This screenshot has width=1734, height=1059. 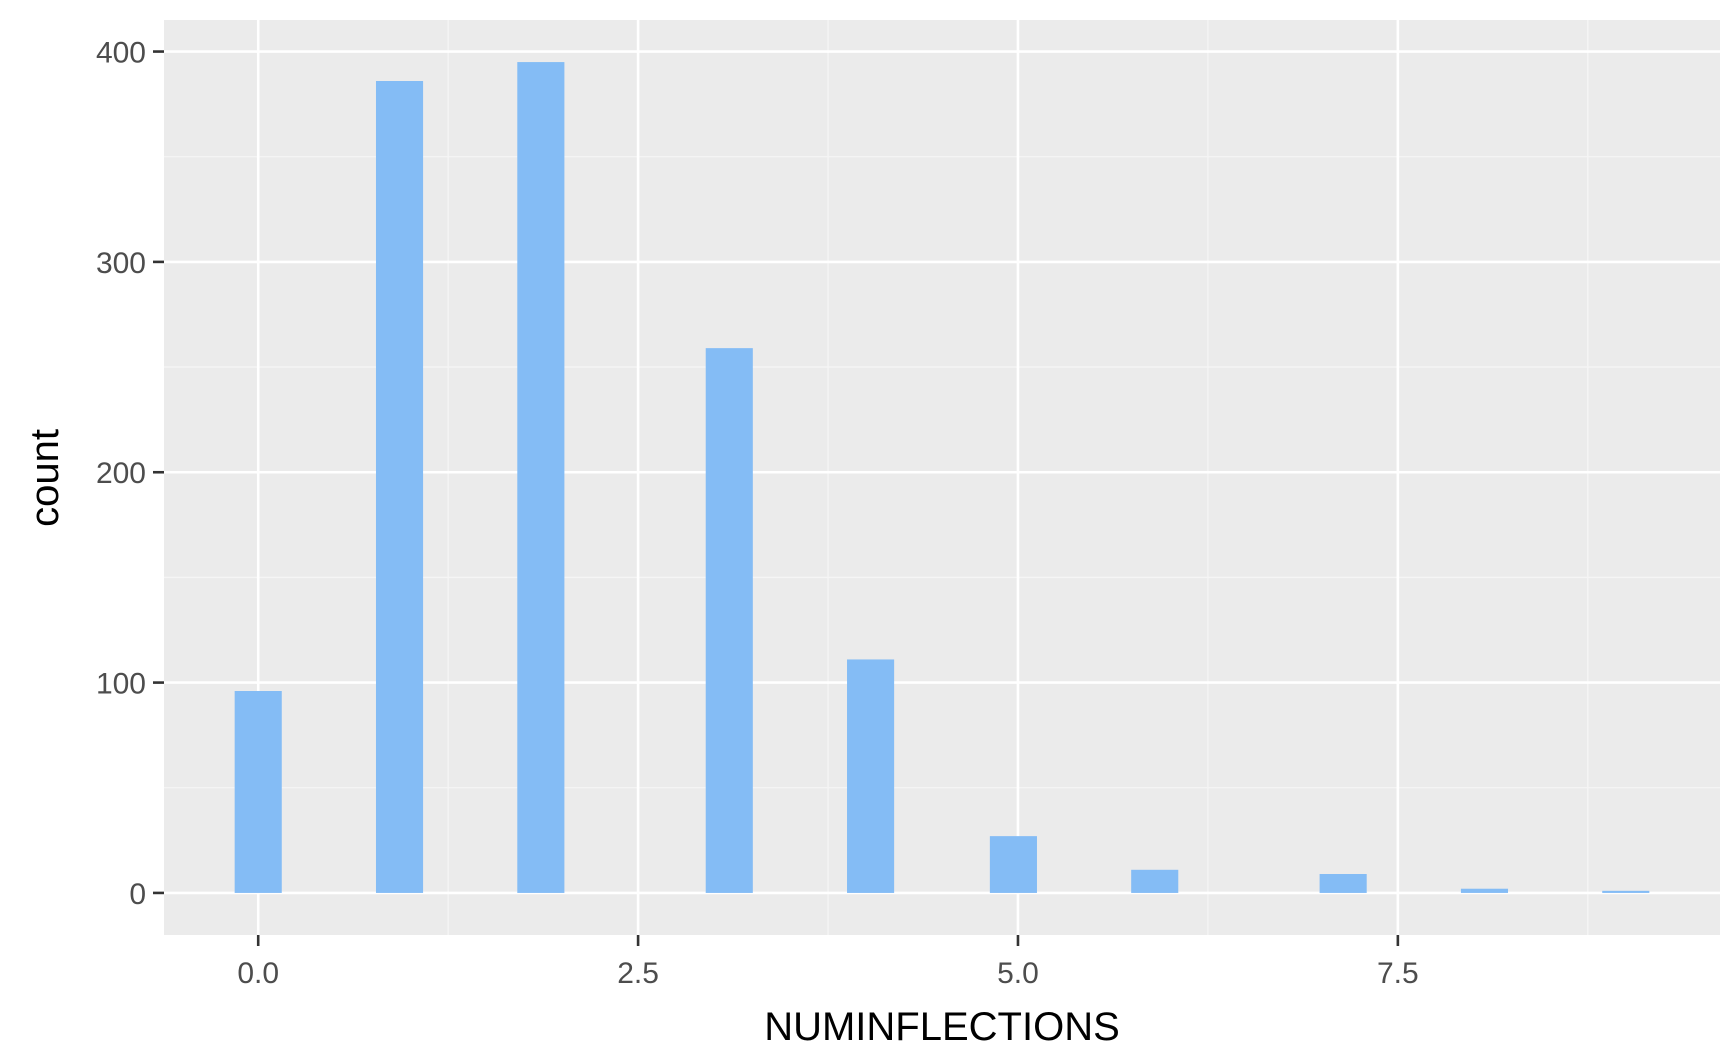 What do you see at coordinates (1398, 973) in the screenshot?
I see `x-tick-label: 7.5` at bounding box center [1398, 973].